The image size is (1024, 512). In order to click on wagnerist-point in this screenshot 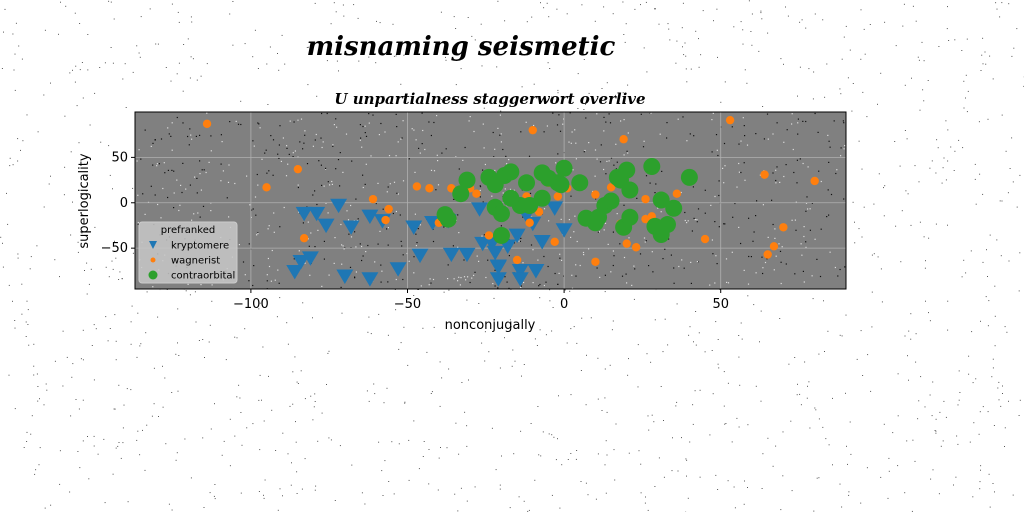, I will do `click(611, 187)`.